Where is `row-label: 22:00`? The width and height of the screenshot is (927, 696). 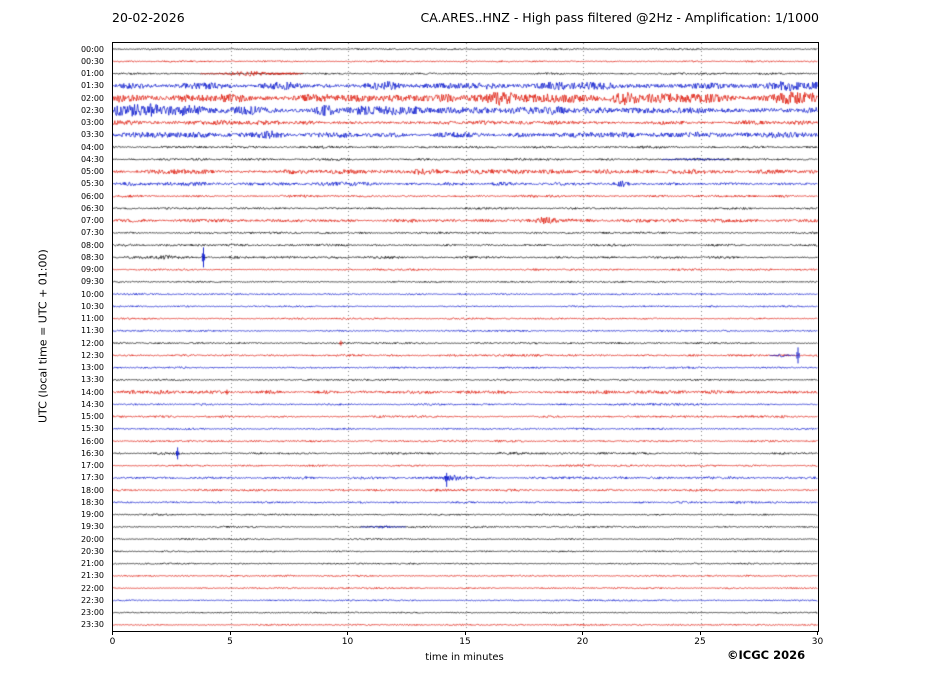 row-label: 22:00 is located at coordinates (92, 588).